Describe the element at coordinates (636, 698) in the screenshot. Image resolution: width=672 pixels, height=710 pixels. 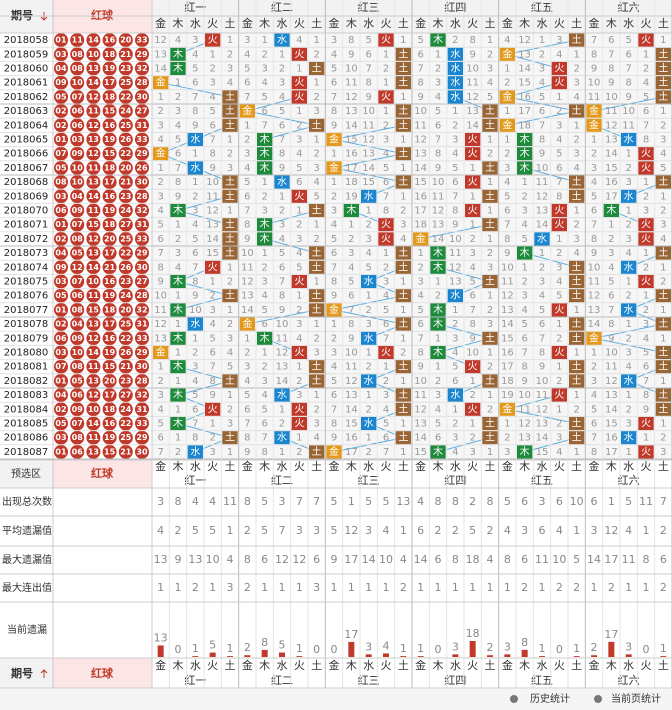
I see `page-stat-button: 当前页统计` at that location.